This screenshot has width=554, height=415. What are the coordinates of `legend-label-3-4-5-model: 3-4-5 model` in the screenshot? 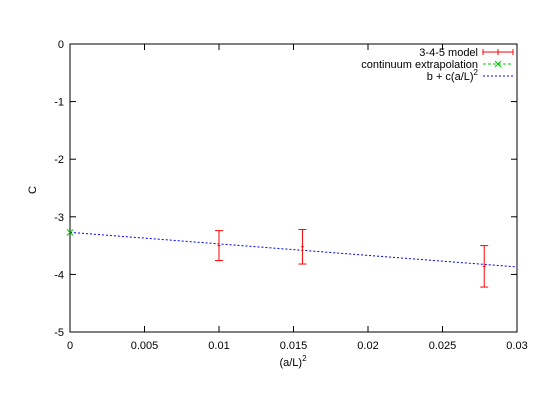 It's located at (448, 53).